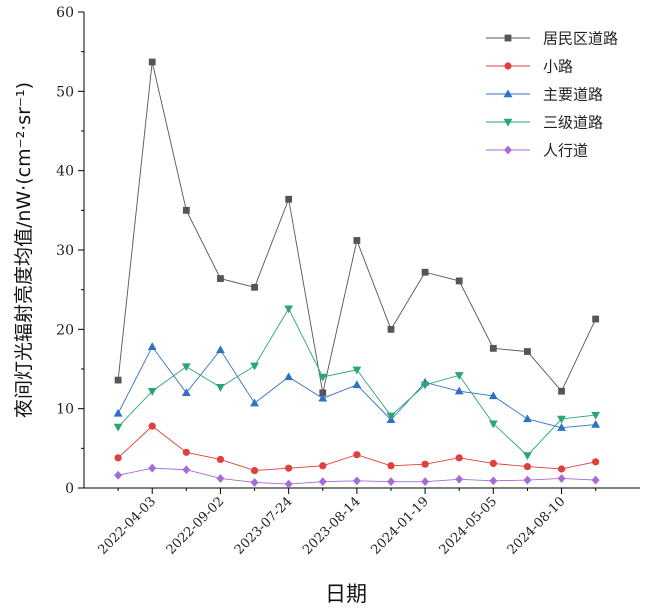 The width and height of the screenshot is (650, 609). Describe the element at coordinates (573, 123) in the screenshot. I see `legend-label: 三级道路` at that location.